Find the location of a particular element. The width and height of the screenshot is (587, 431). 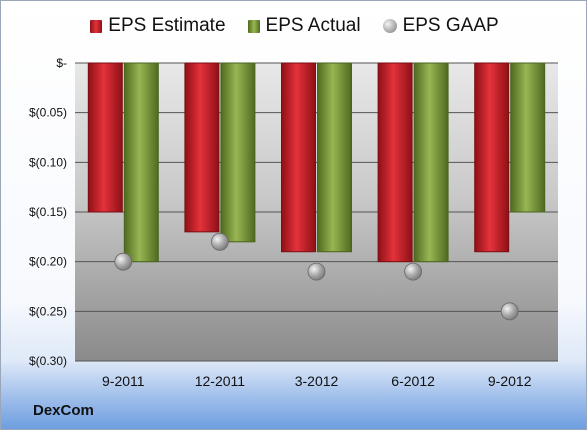

legend-swatch-eps-actual is located at coordinates (253, 26).